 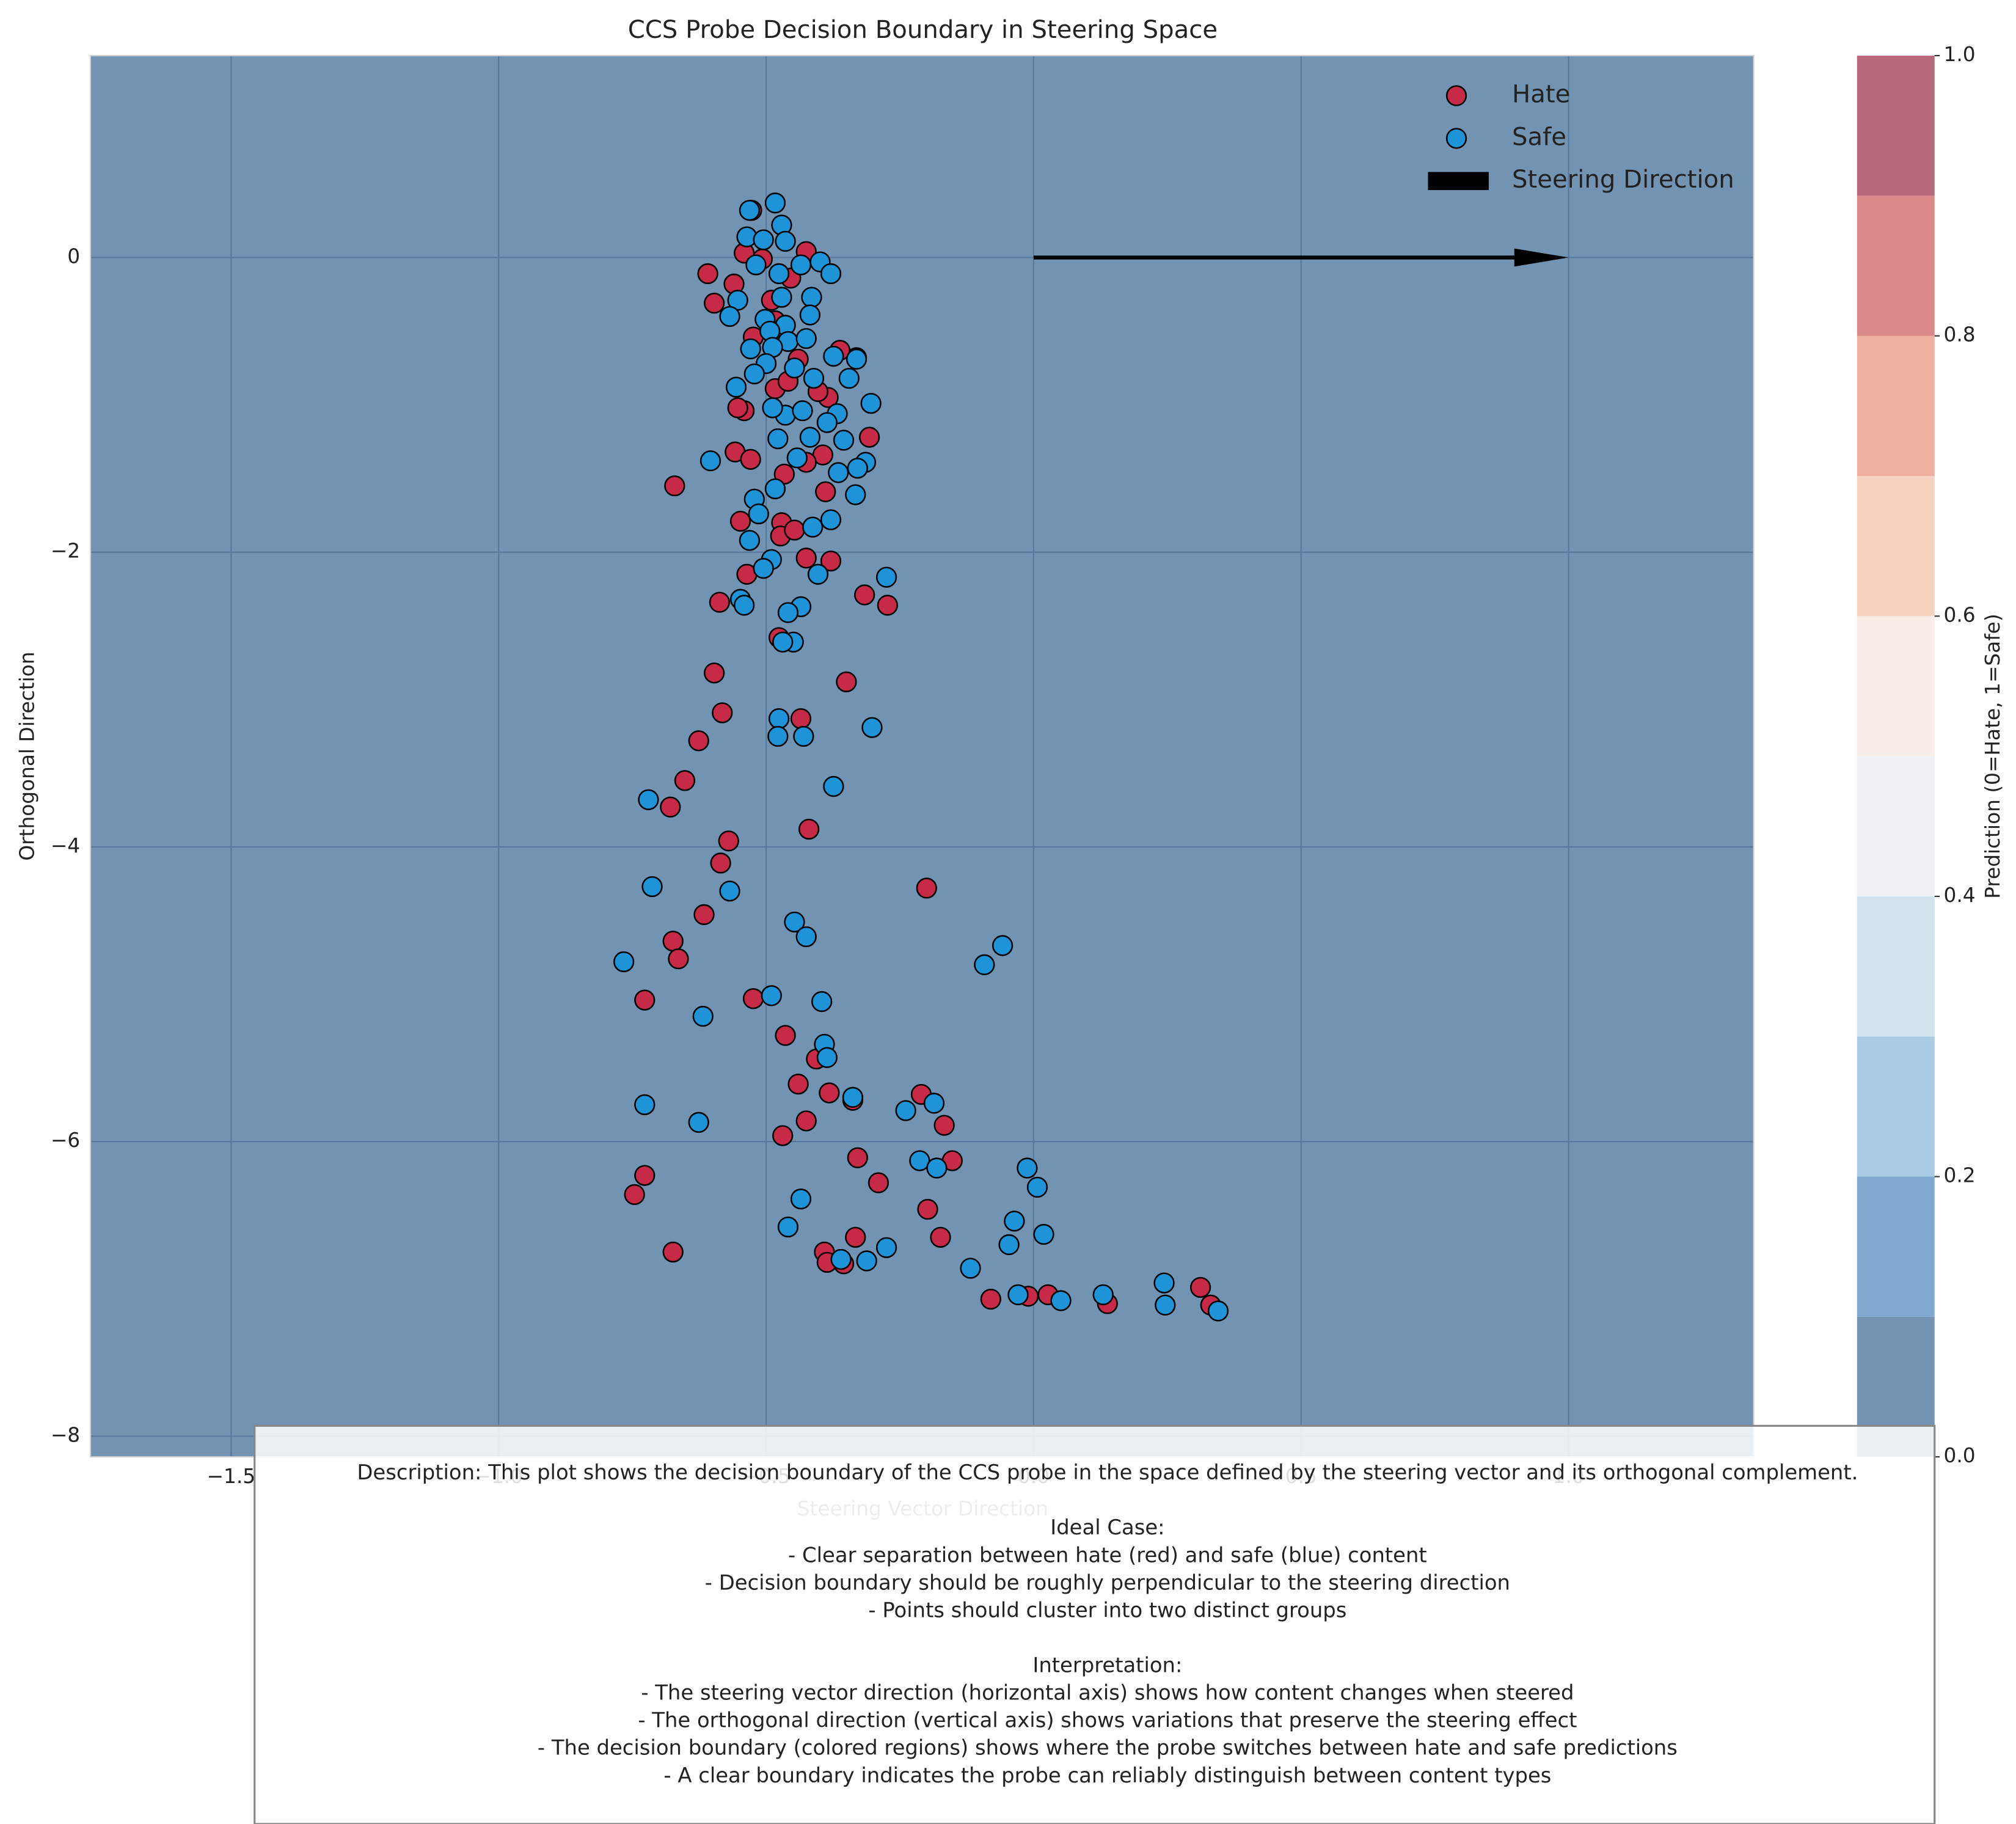 I want to click on colorbar-tick-label: 0.6, so click(x=1960, y=615).